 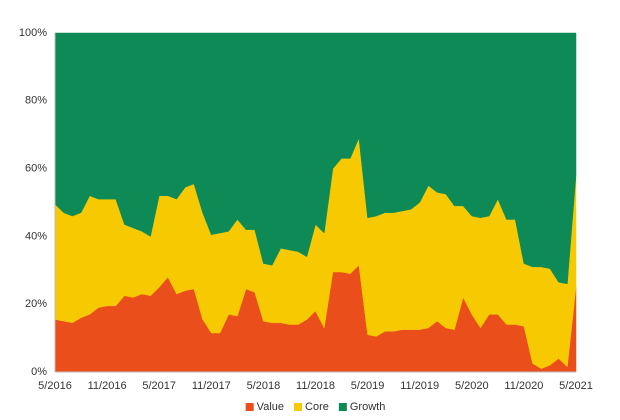 What do you see at coordinates (315, 386) in the screenshot?
I see `x-tick-label: 11/2018` at bounding box center [315, 386].